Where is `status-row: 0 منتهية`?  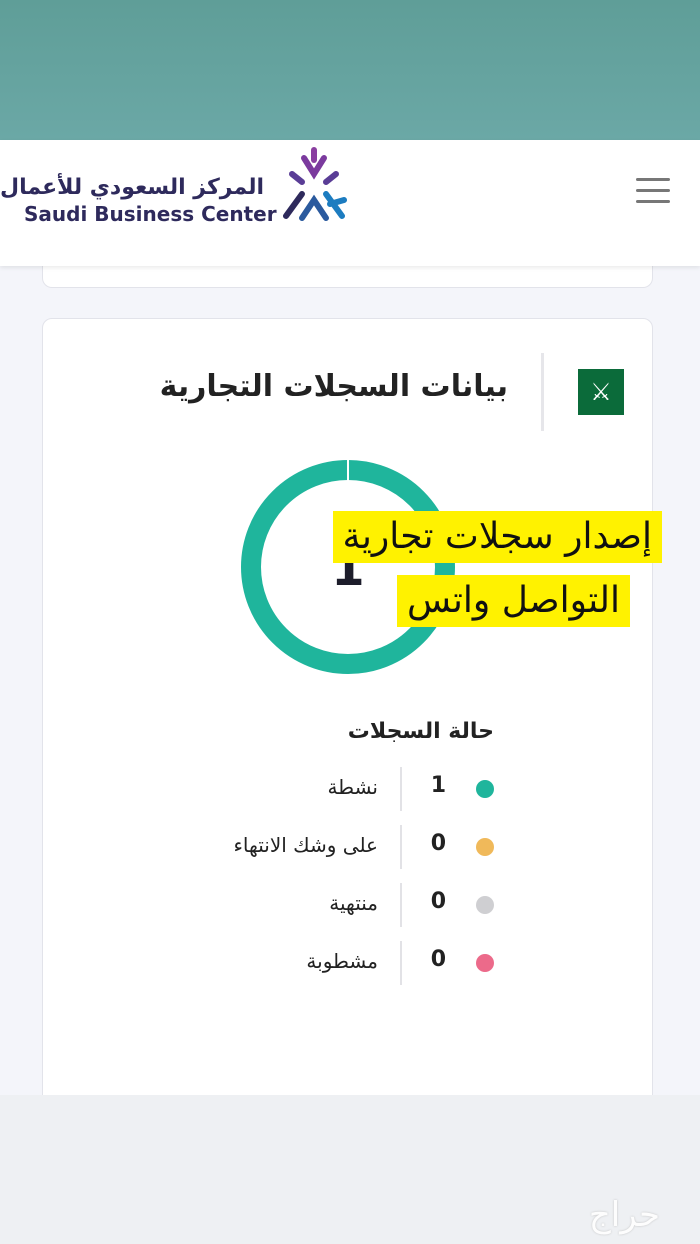 status-row: 0 منتهية is located at coordinates (346, 905).